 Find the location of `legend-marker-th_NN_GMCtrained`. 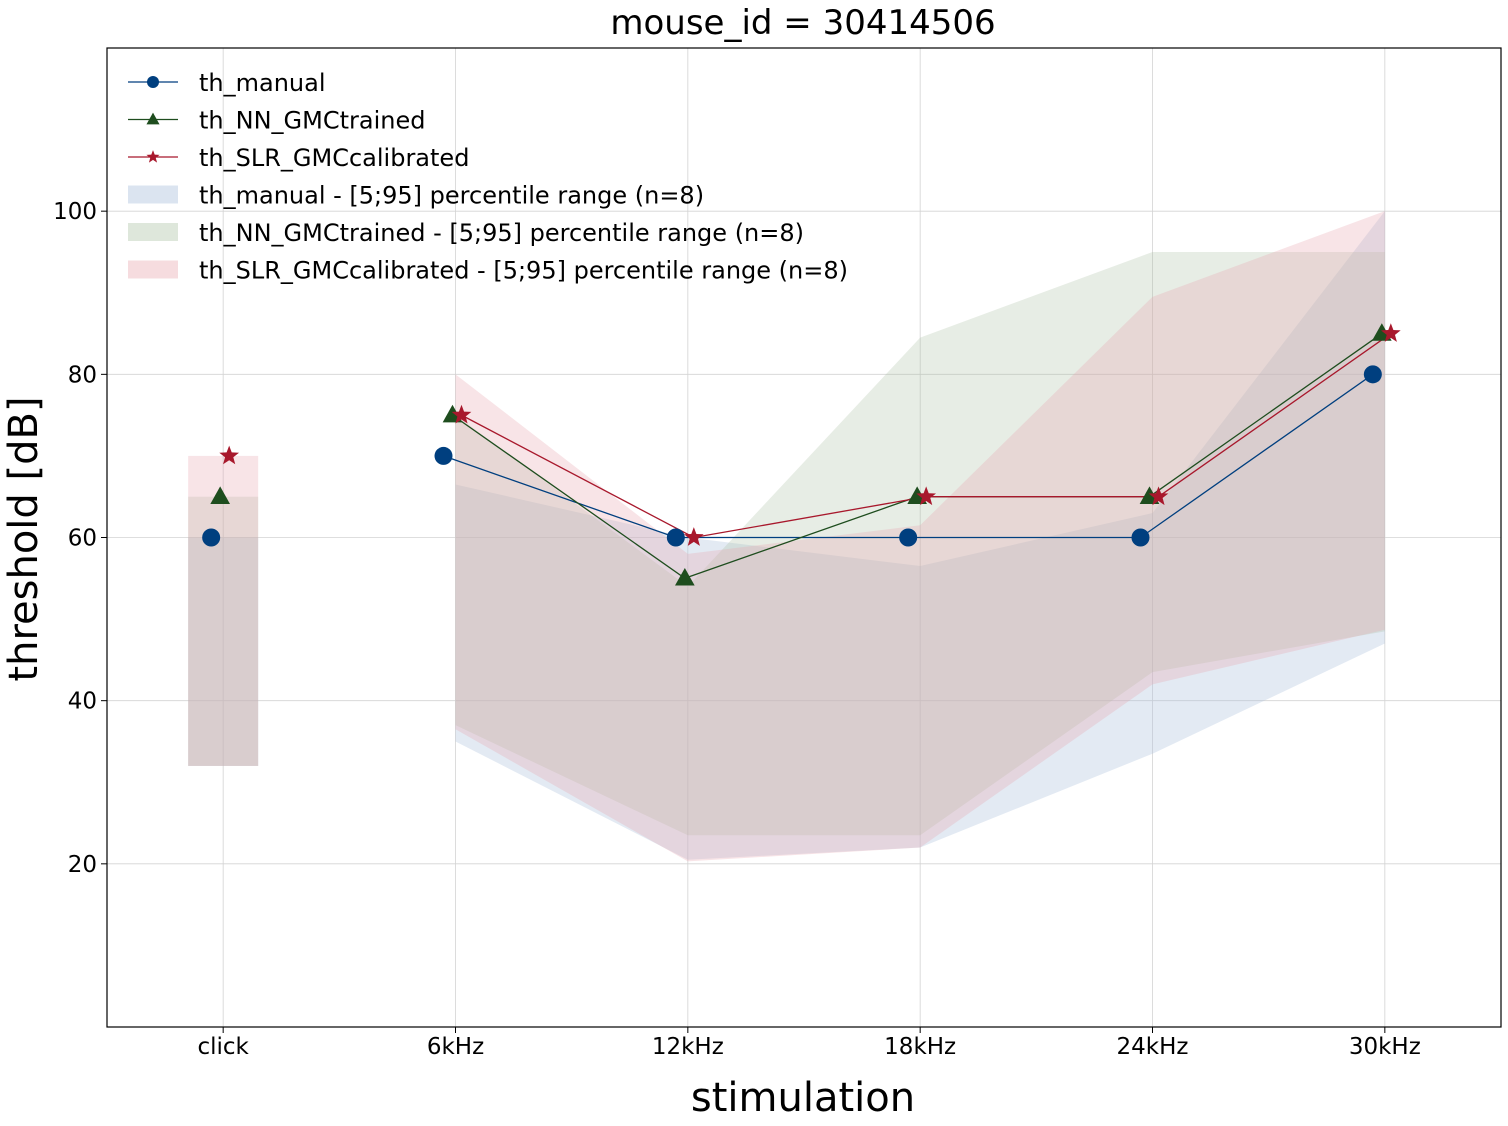

legend-marker-th_NN_GMCtrained is located at coordinates (153, 118).